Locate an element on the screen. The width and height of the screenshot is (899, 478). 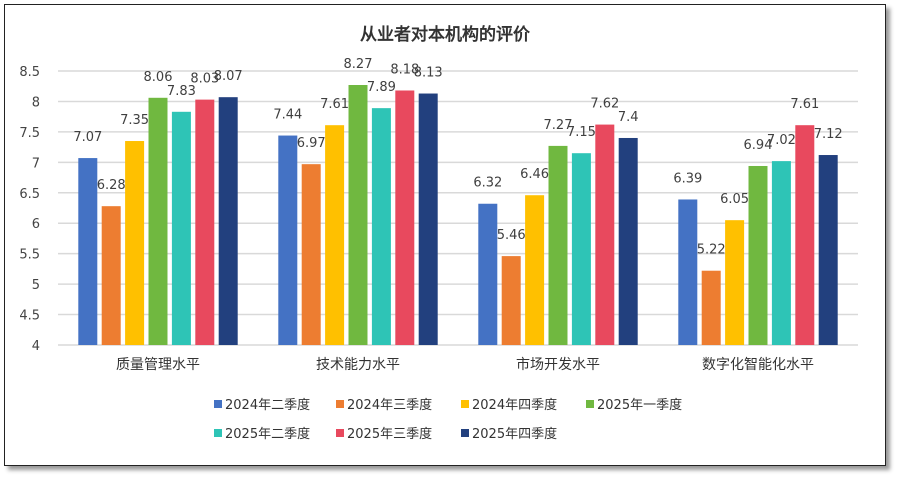
x-tick-label: 质量管理水平 is located at coordinates (158, 365).